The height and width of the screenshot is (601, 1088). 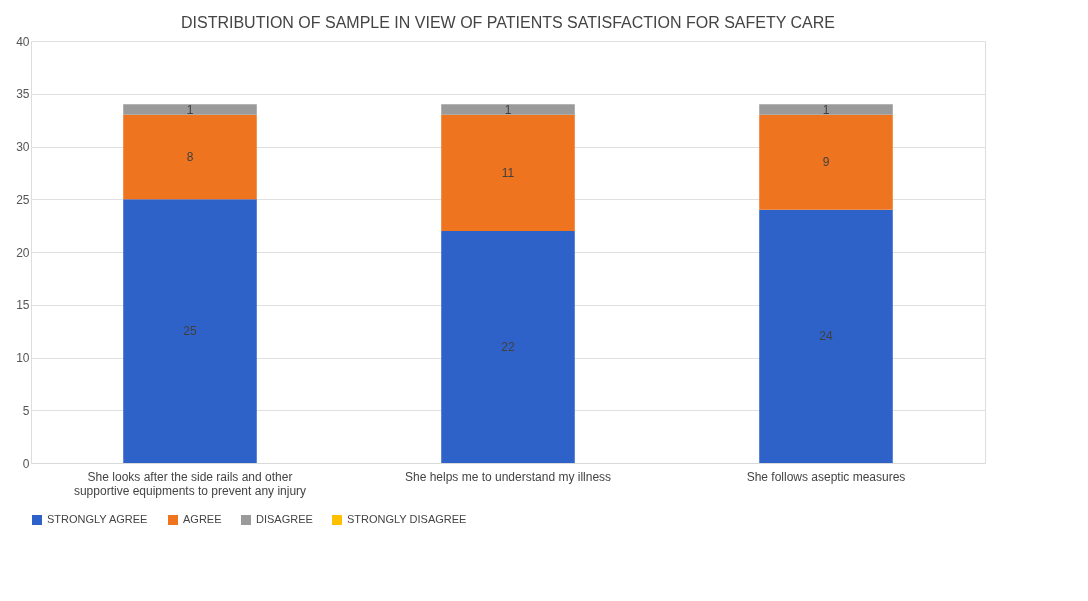 I want to click on y-tick-label: 0, so click(x=26, y=463).